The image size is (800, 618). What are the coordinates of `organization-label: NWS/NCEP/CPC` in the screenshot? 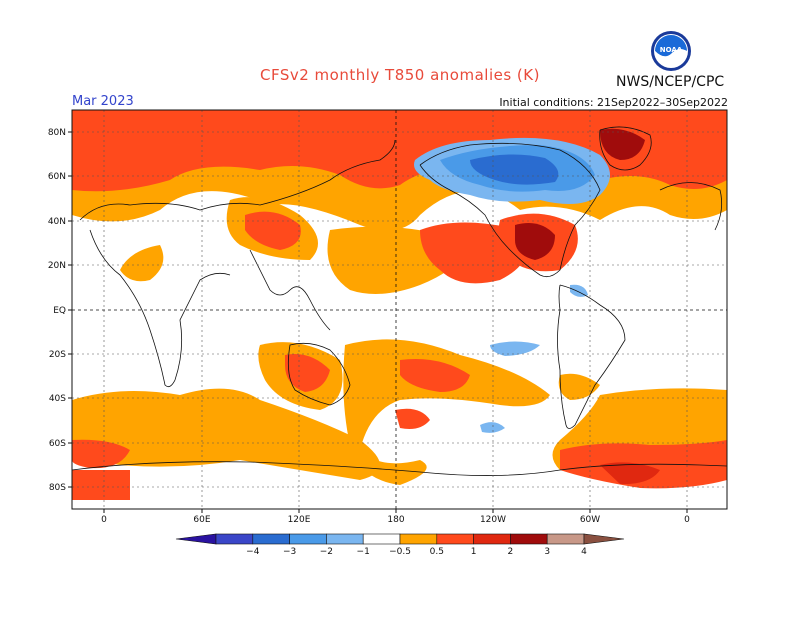 It's located at (670, 82).